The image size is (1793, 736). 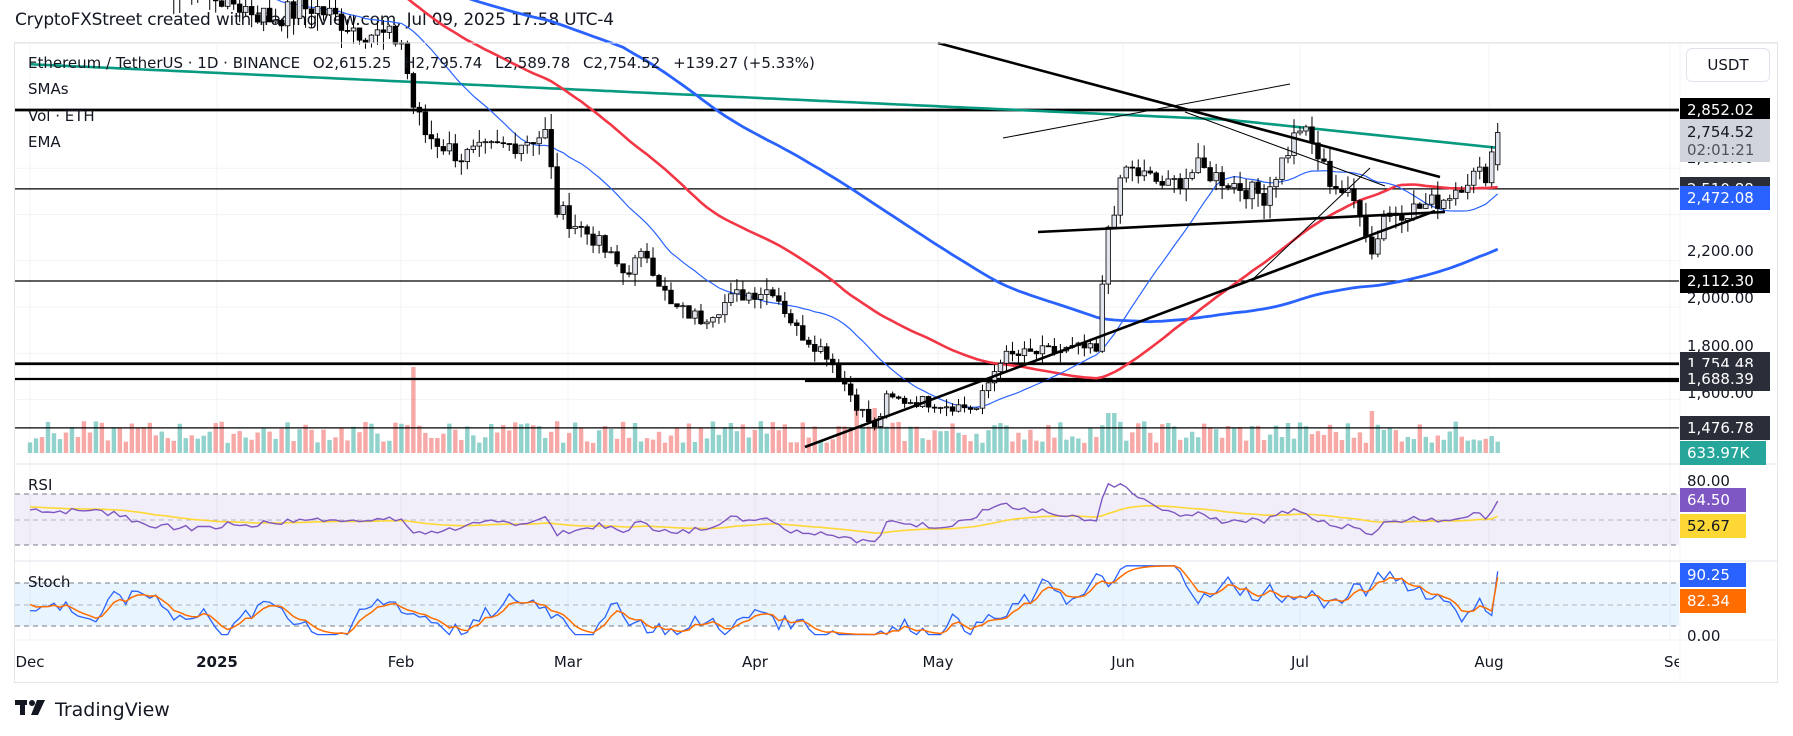 What do you see at coordinates (49, 582) in the screenshot?
I see `stoch-legend: Stoch` at bounding box center [49, 582].